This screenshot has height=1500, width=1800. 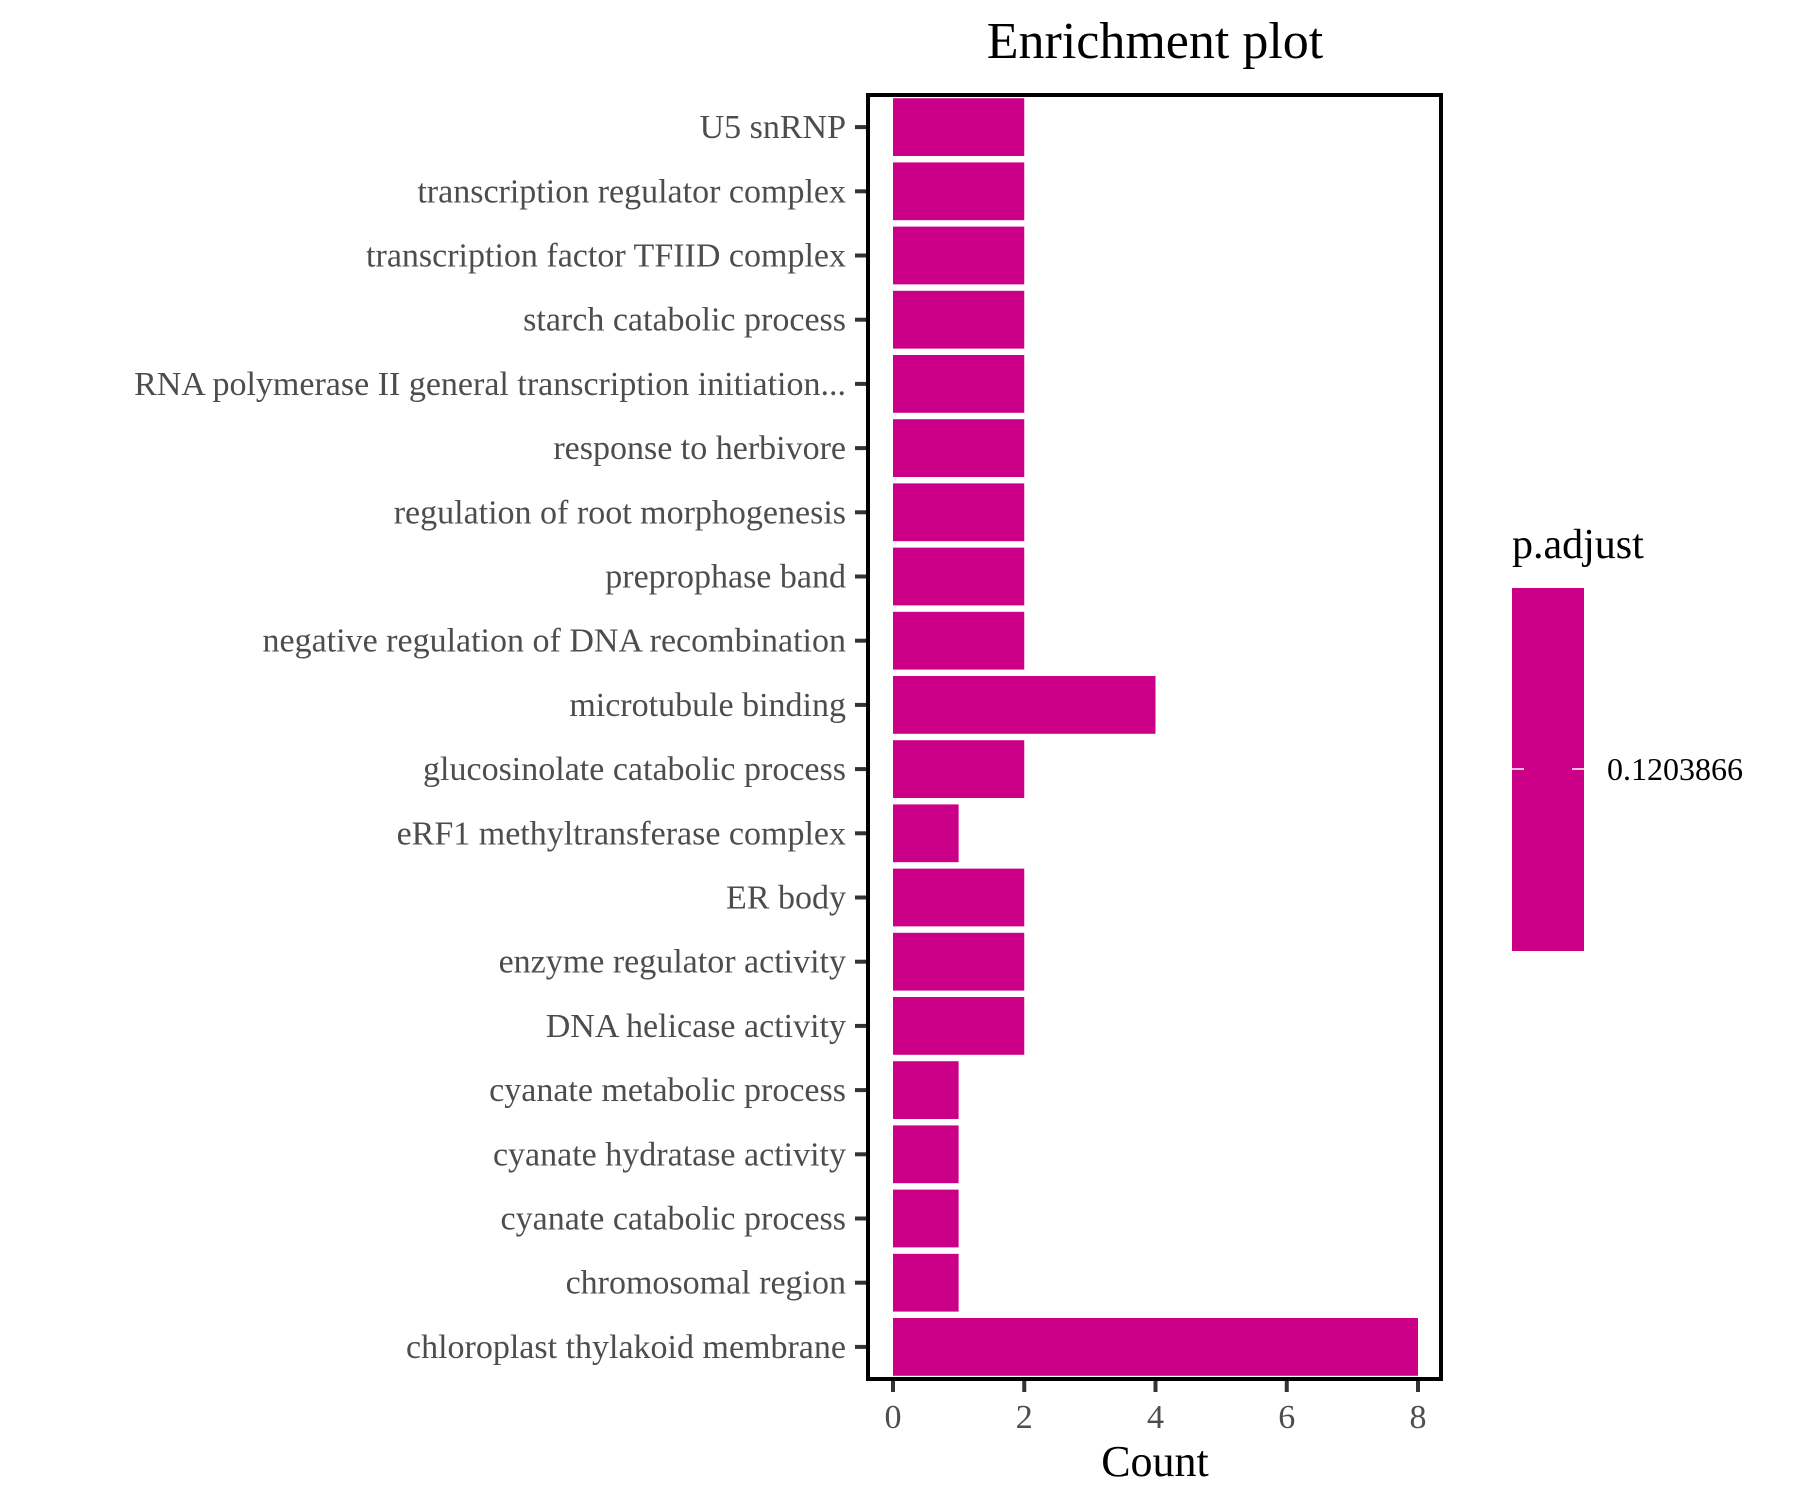 What do you see at coordinates (1155, 1417) in the screenshot?
I see `x-tick-label-2: 4` at bounding box center [1155, 1417].